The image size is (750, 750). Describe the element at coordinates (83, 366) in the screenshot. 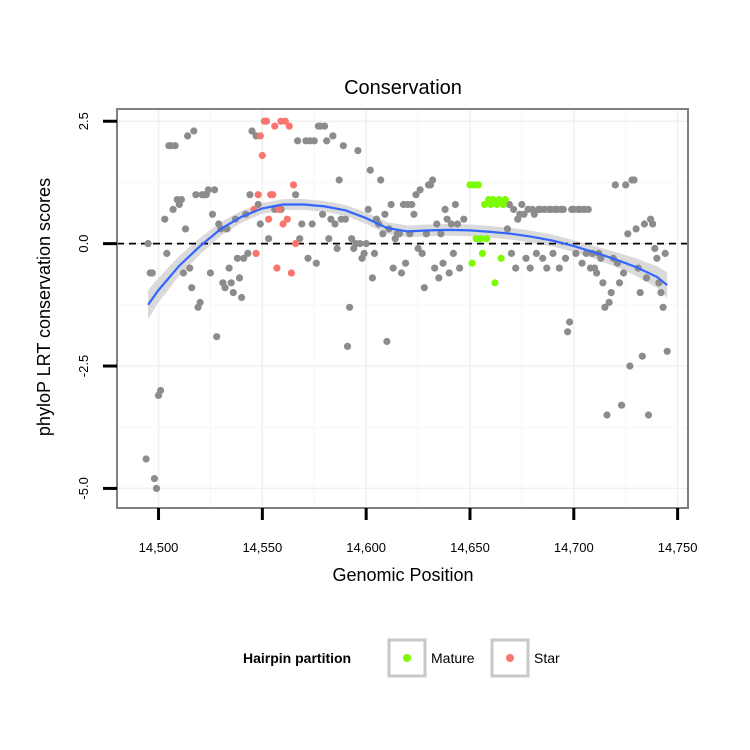

I see `y-tick-label: -2.5` at that location.